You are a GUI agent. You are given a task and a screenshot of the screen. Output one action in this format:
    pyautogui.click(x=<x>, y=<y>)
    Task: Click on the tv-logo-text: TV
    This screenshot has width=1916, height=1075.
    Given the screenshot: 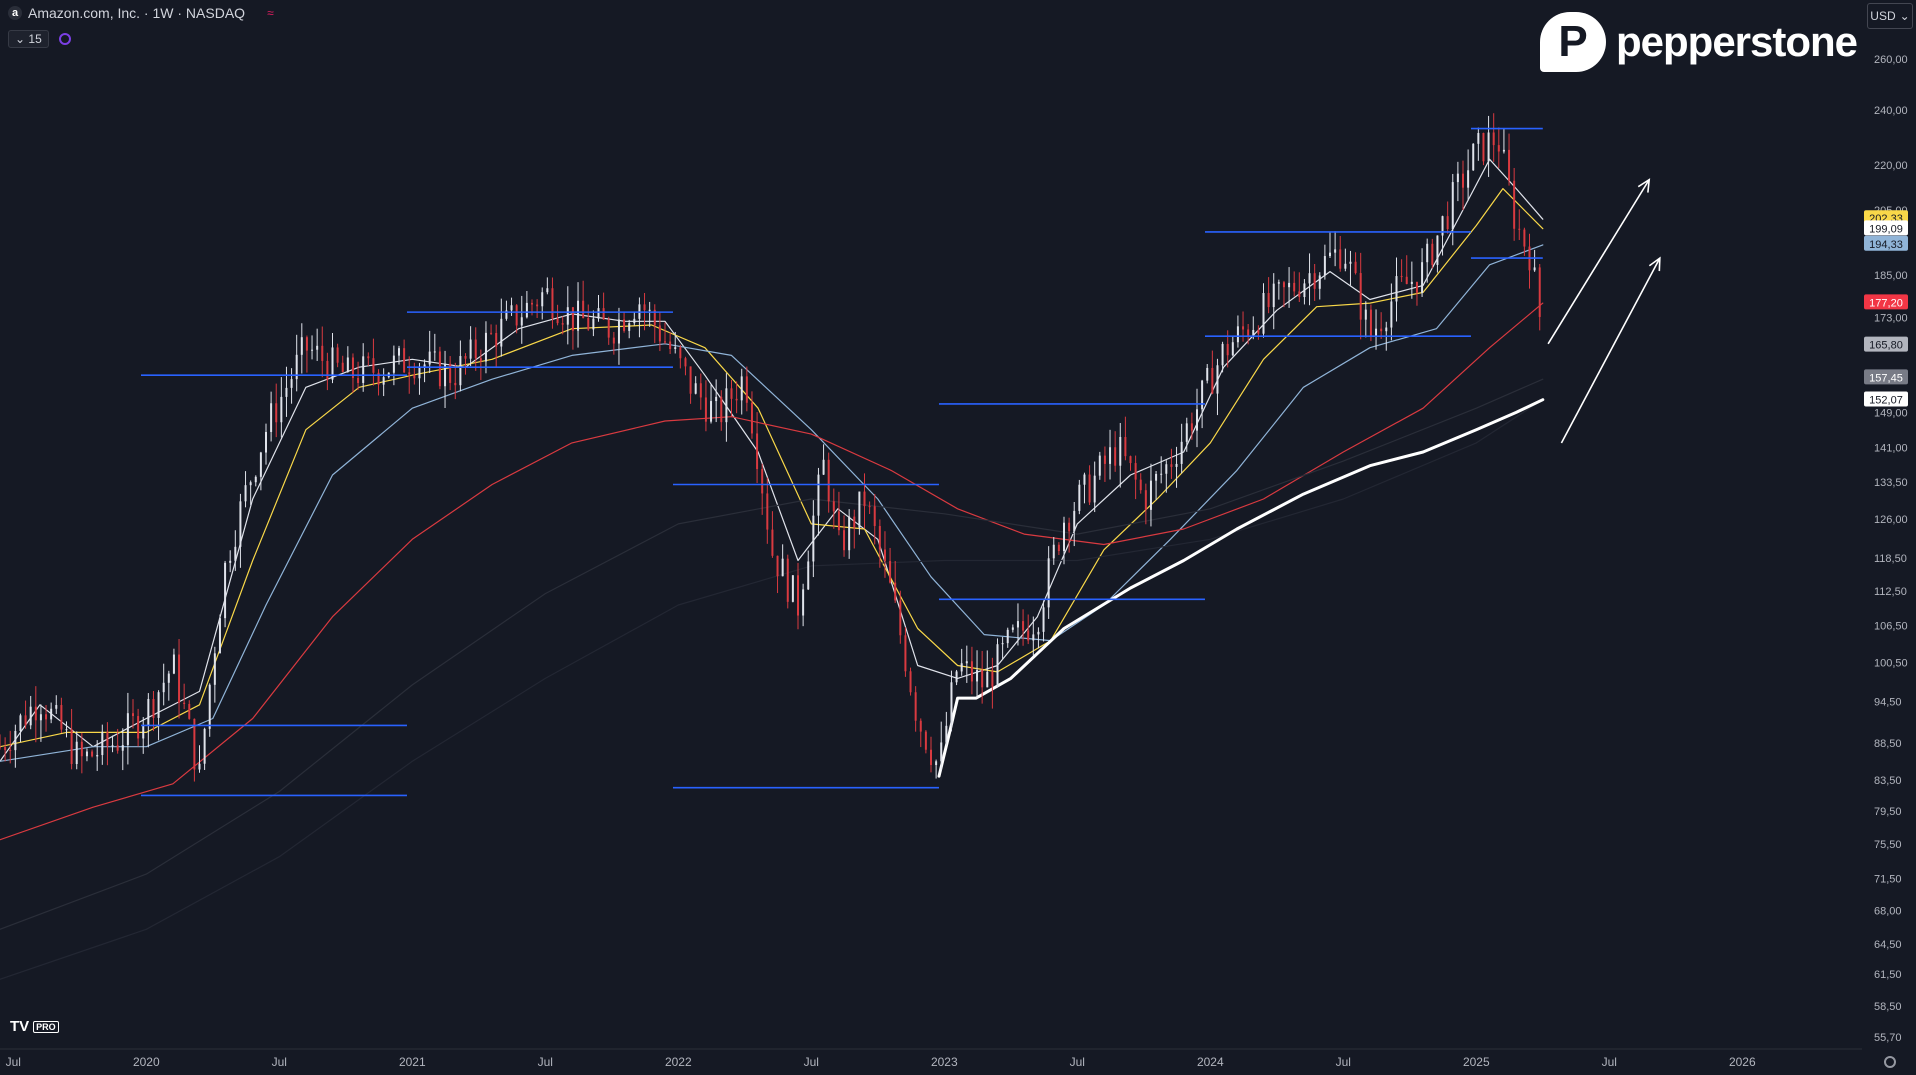 What is the action you would take?
    pyautogui.click(x=20, y=1026)
    